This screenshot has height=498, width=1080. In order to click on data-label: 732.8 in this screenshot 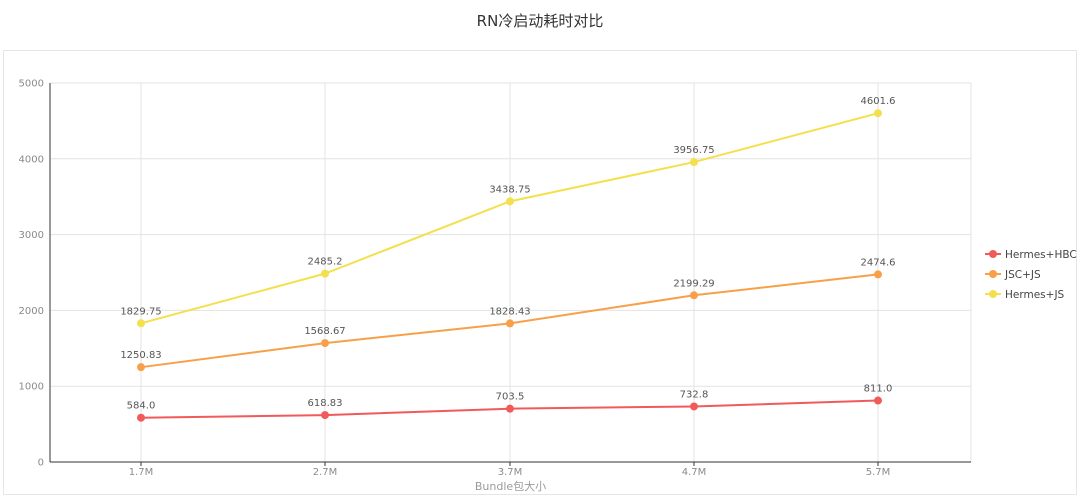, I will do `click(694, 394)`.